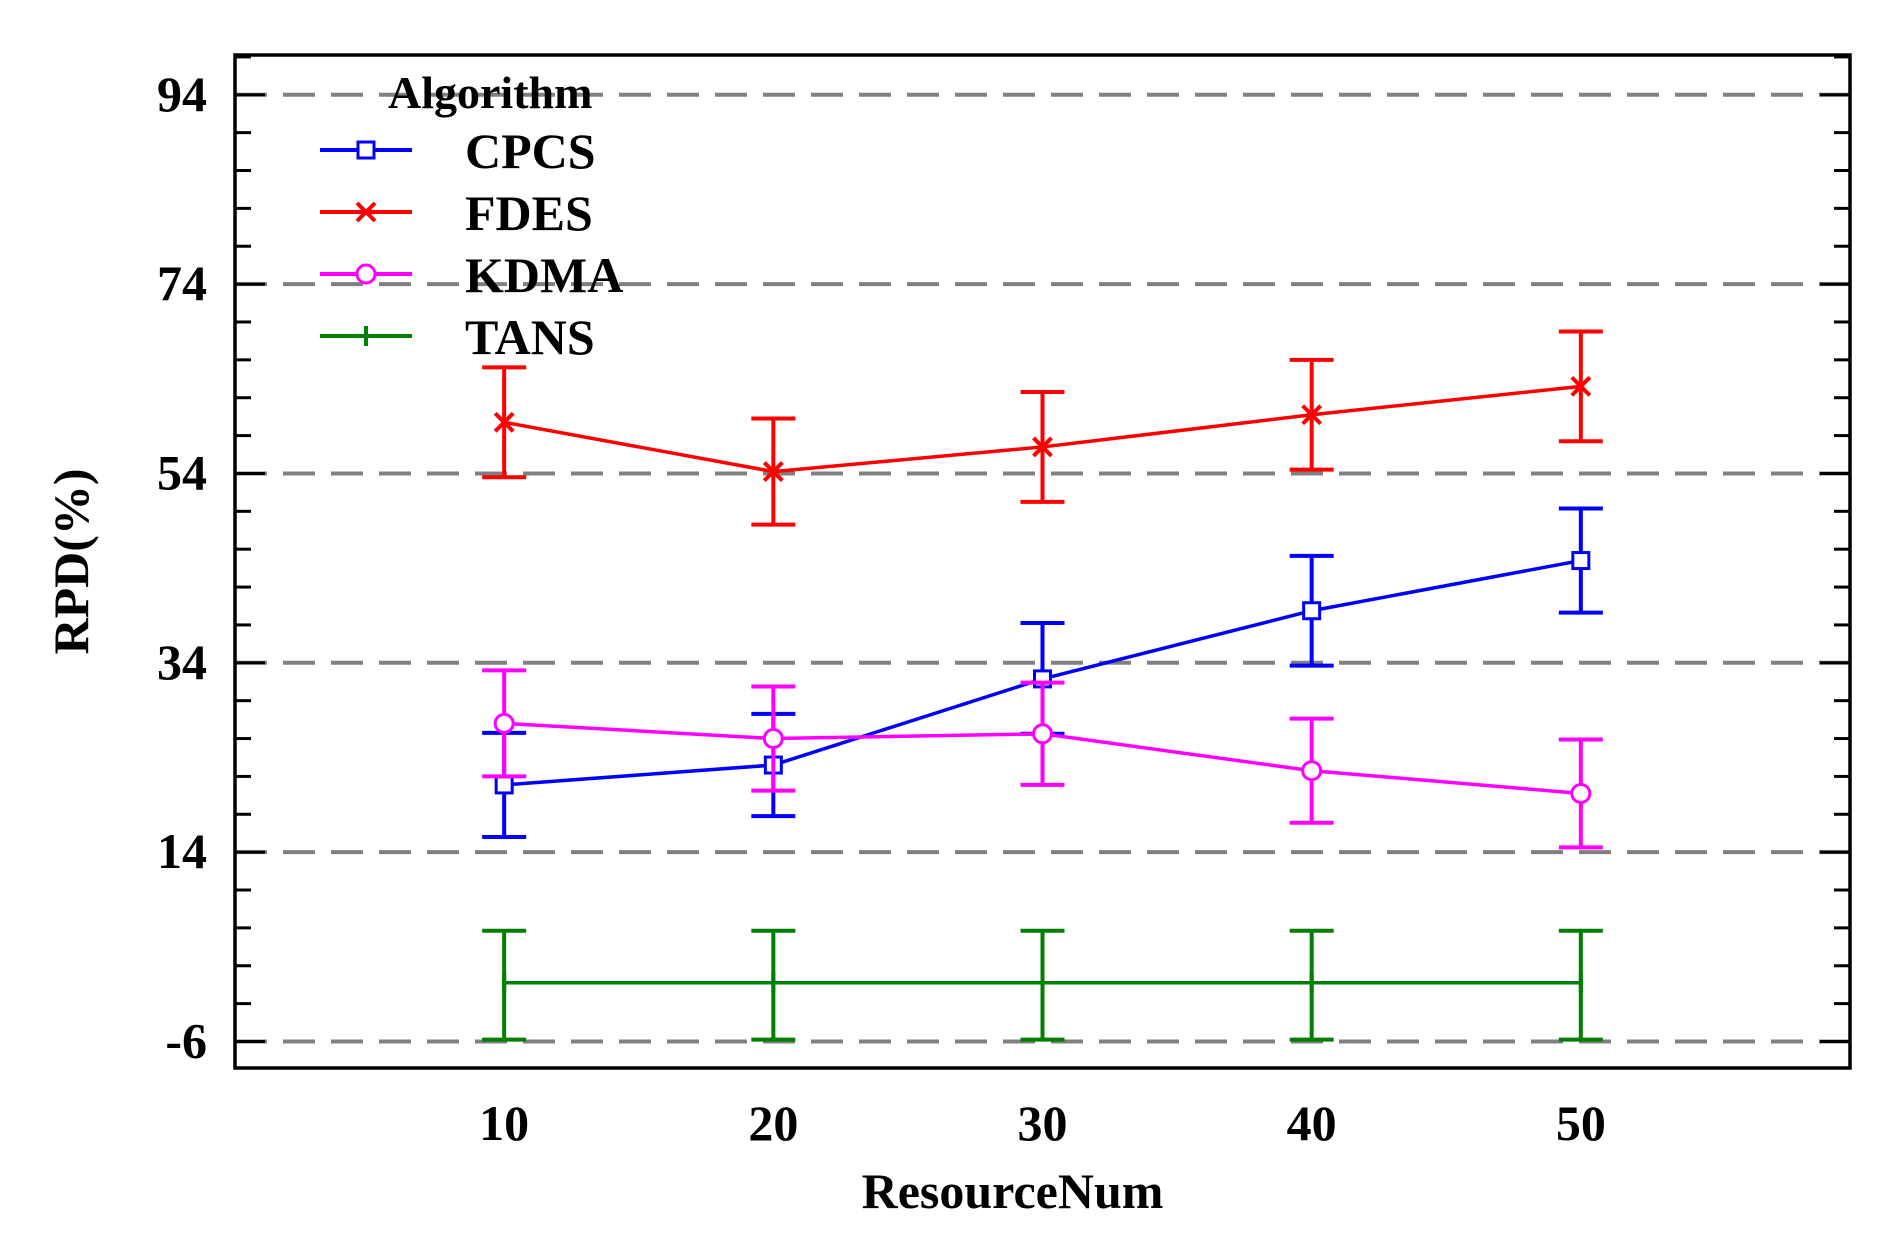 Image resolution: width=1884 pixels, height=1240 pixels. Describe the element at coordinates (530, 151) in the screenshot. I see `legend-label-cpcs: CPCS` at that location.